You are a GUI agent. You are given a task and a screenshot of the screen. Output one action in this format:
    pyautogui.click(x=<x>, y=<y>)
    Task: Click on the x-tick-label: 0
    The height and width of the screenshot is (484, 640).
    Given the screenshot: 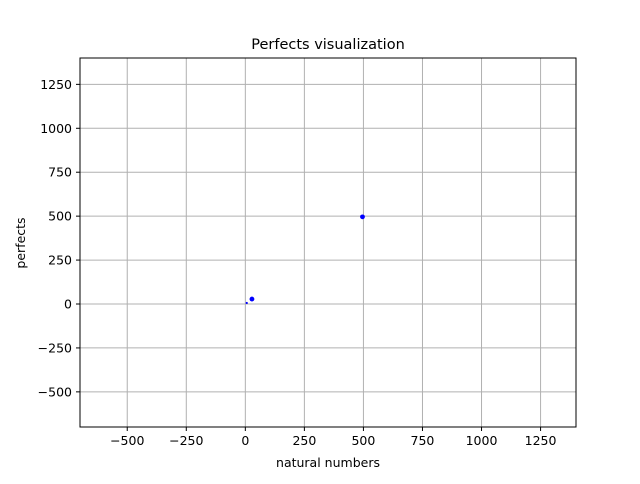 What is the action you would take?
    pyautogui.click(x=245, y=440)
    